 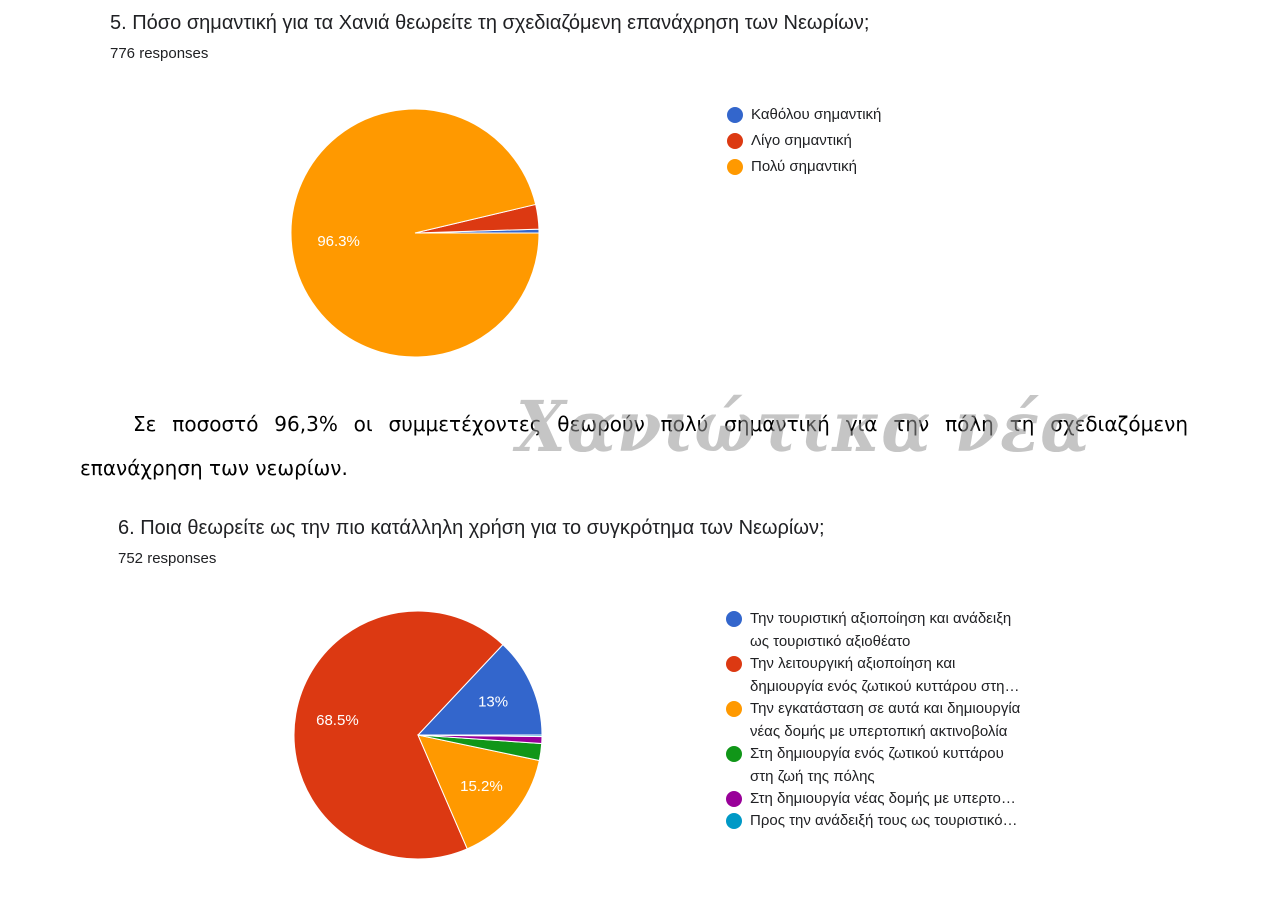 I want to click on question-6-response-count: 752 responses, so click(x=167, y=558).